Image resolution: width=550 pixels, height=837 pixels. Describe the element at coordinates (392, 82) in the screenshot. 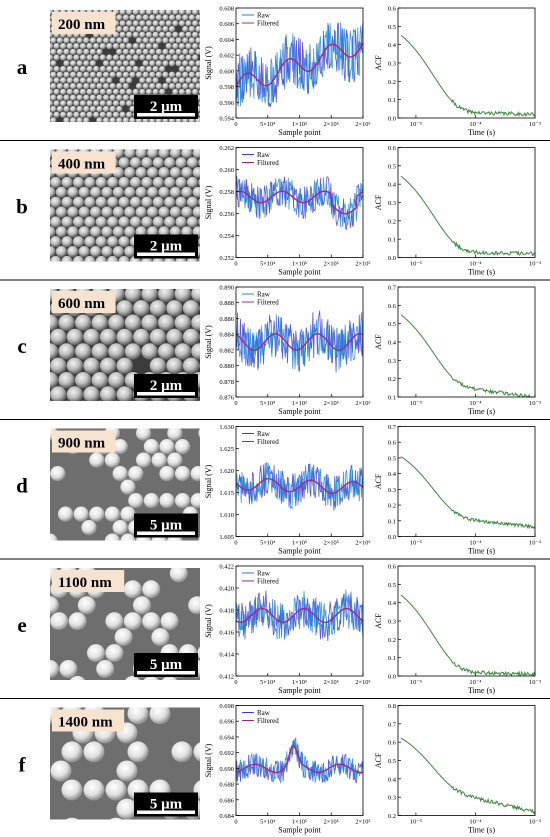

I see `acf-ytick-label: 0.2` at that location.